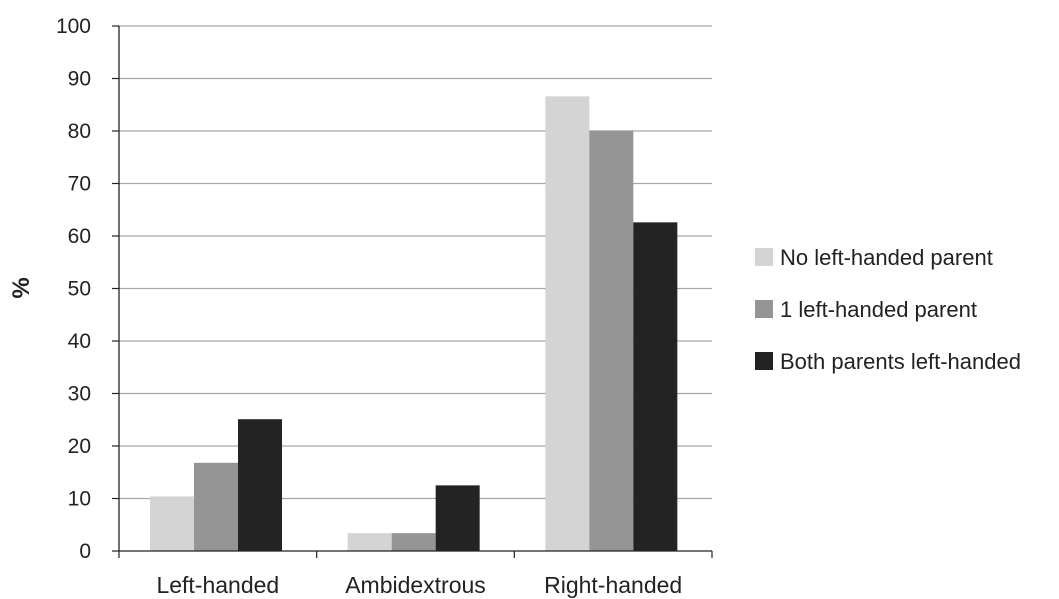  Describe the element at coordinates (79, 131) in the screenshot. I see `y-tick-label: 80` at that location.